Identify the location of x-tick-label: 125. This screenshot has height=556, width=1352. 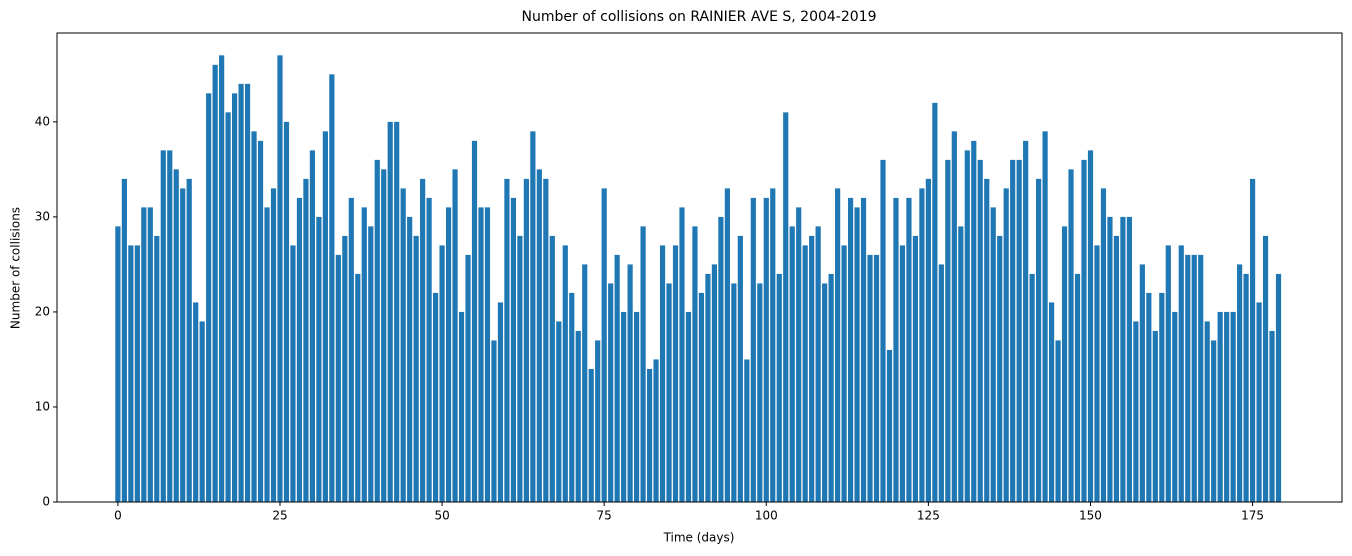
(928, 516).